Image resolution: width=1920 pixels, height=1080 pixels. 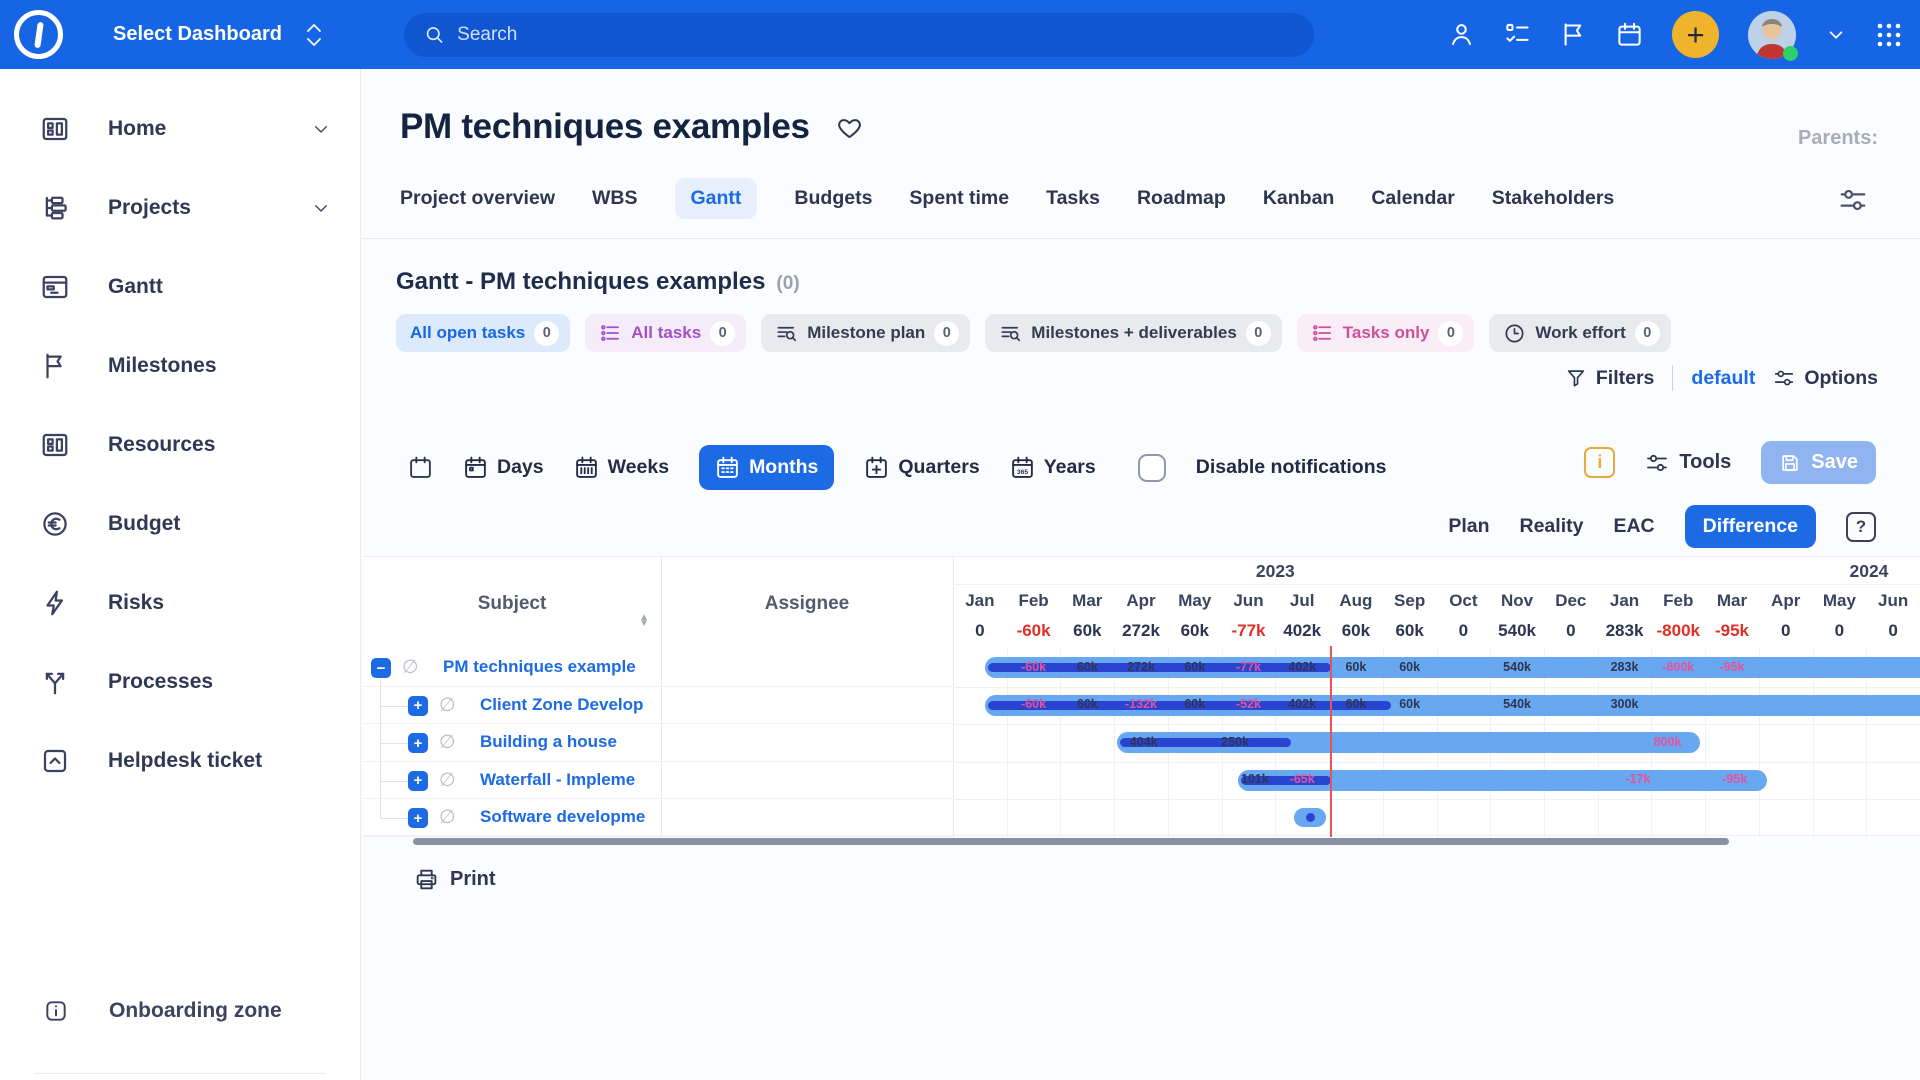 What do you see at coordinates (959, 198) in the screenshot?
I see `tab-spent-time: Spent time` at bounding box center [959, 198].